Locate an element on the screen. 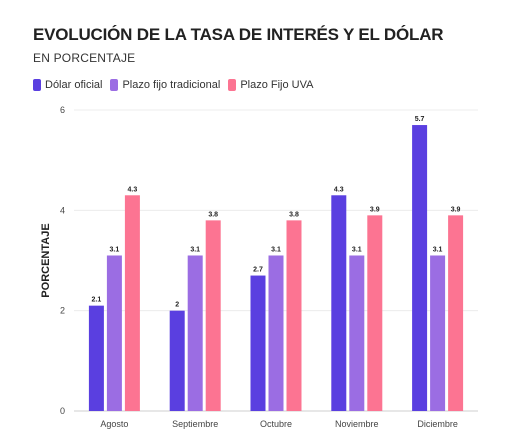 This screenshot has width=515, height=434. y-tick-label: 6 is located at coordinates (62, 110).